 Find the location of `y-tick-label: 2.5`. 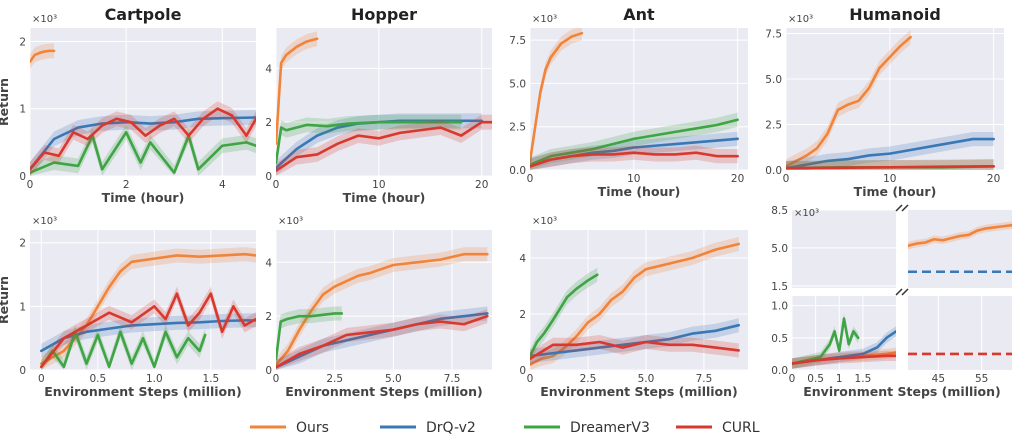

y-tick-label: 2.5 is located at coordinates (773, 125).